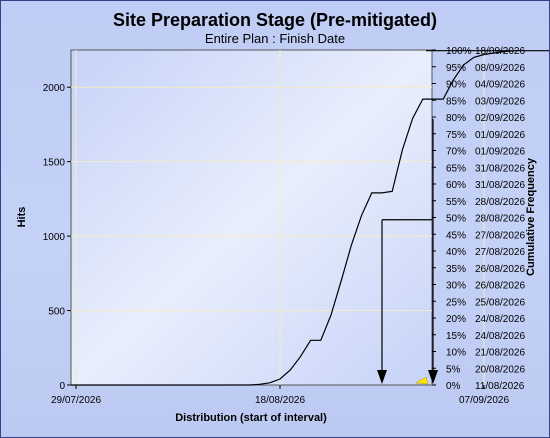 The width and height of the screenshot is (550, 438). Describe the element at coordinates (500, 85) in the screenshot. I see `right-tick-date: 04/09/2026` at that location.